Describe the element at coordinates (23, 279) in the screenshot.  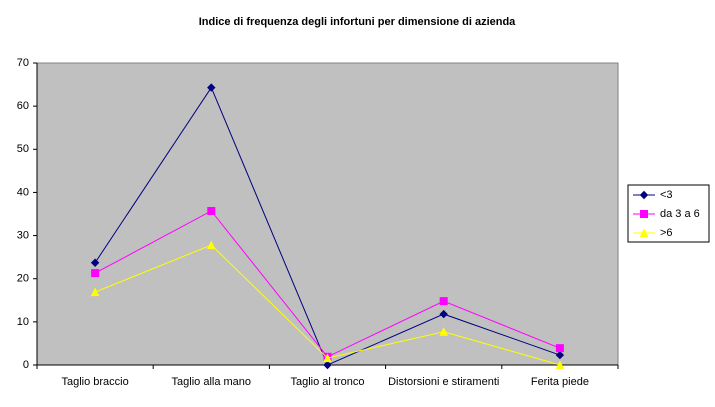
I see `y-tick-label: 20` at that location.